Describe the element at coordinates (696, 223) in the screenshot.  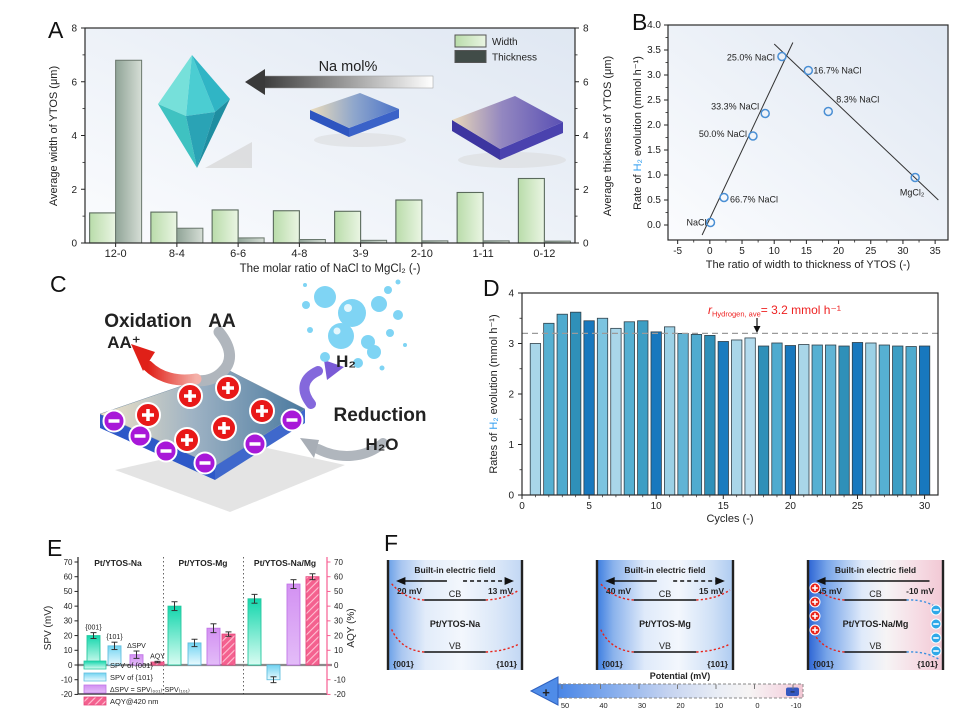
I see `data-point-label: NaCl` at that location.